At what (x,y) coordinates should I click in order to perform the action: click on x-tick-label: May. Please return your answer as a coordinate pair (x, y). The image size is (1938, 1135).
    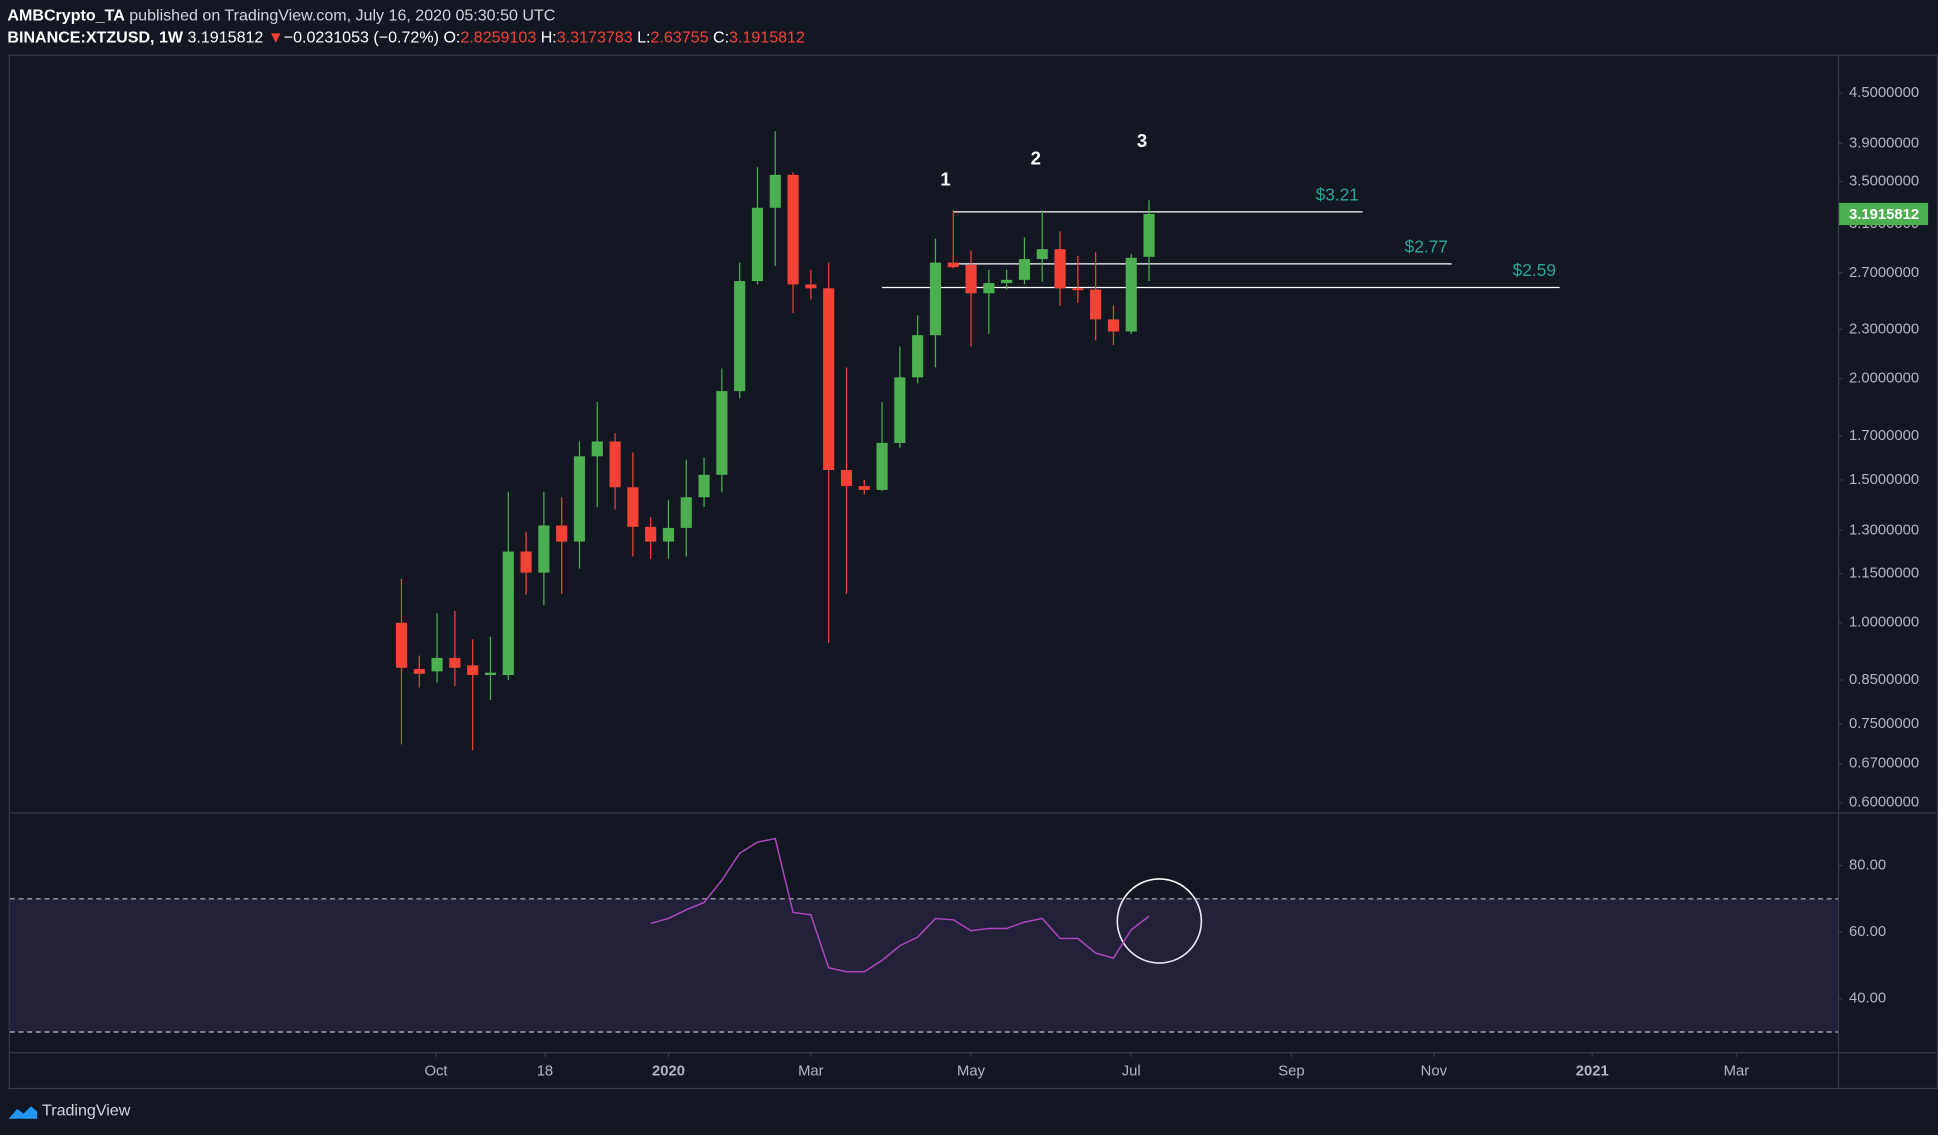
    Looking at the image, I should click on (971, 1072).